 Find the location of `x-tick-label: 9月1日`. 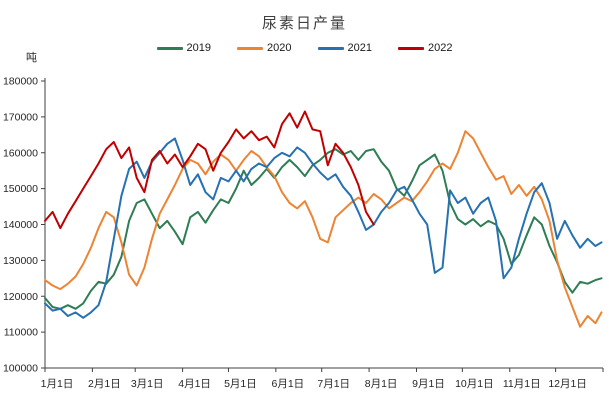

x-tick-label: 9月1日 is located at coordinates (428, 384).